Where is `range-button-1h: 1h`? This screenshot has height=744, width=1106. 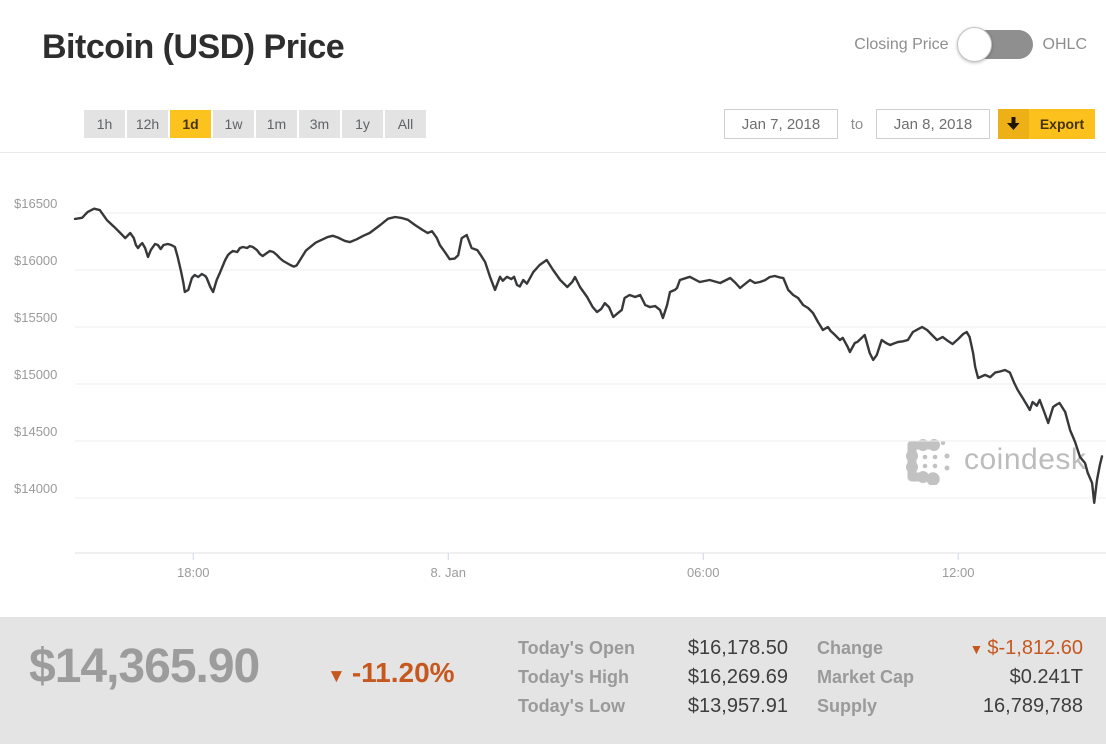 range-button-1h: 1h is located at coordinates (104, 124).